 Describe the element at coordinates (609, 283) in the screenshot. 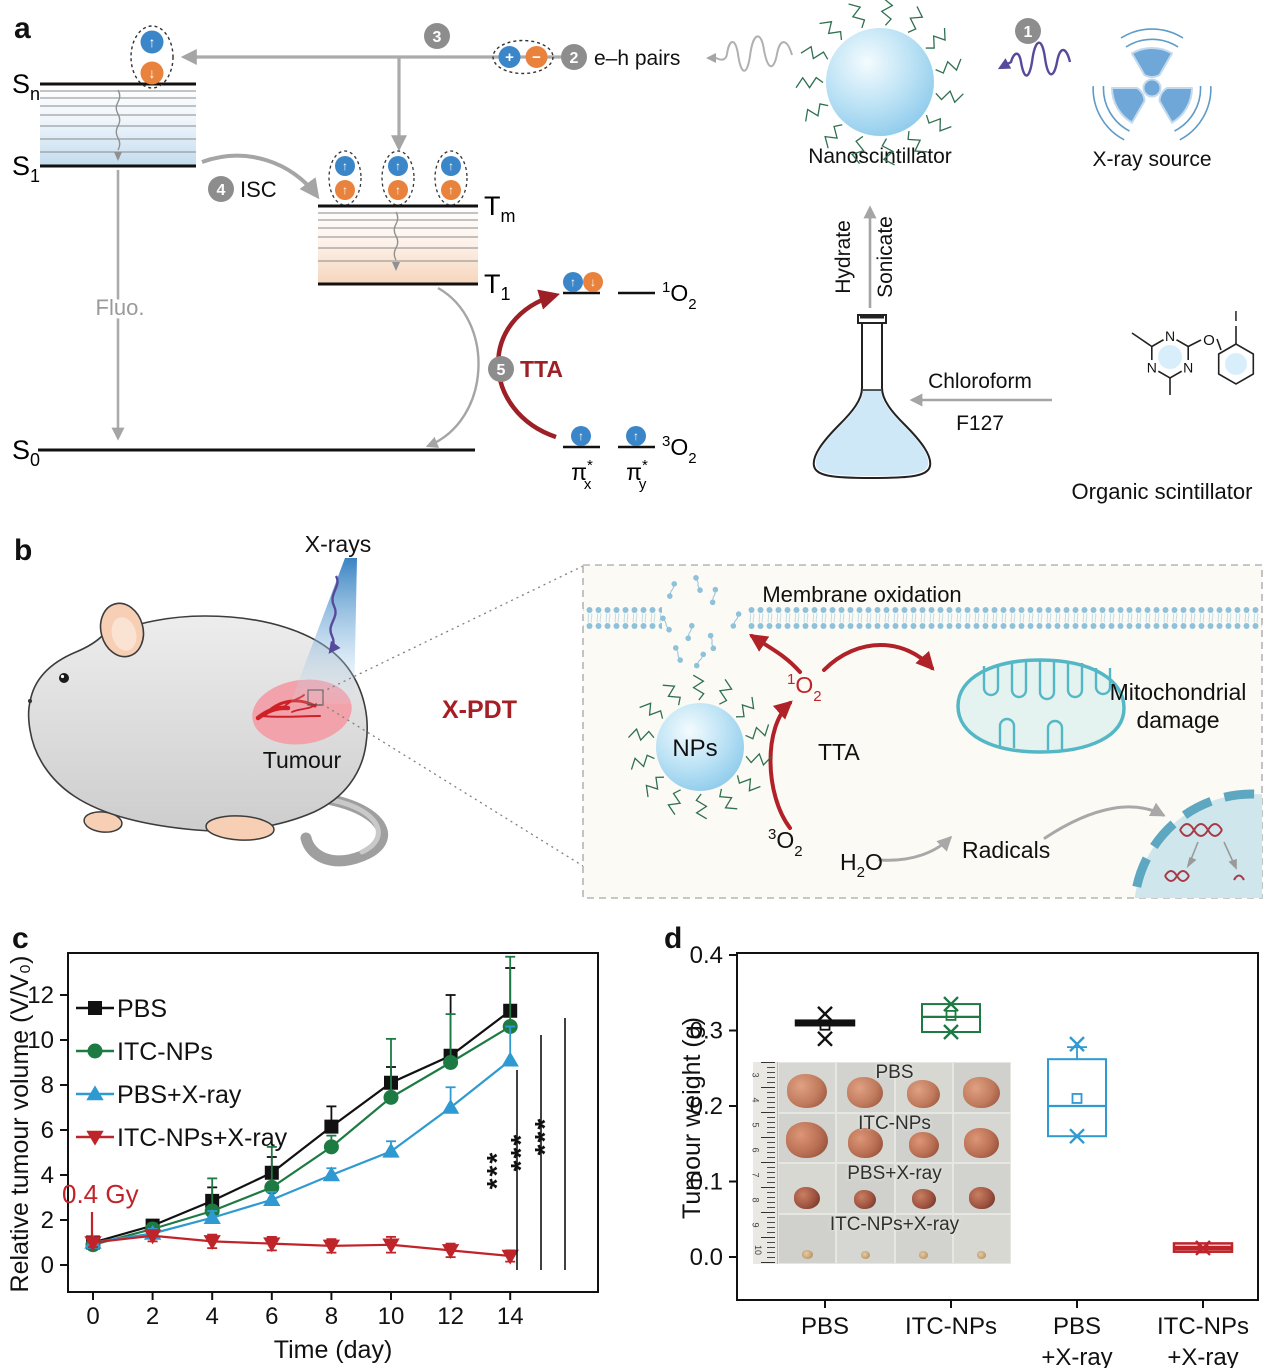

I see `singlet-oxygen-levels: ↑ ↓` at that location.